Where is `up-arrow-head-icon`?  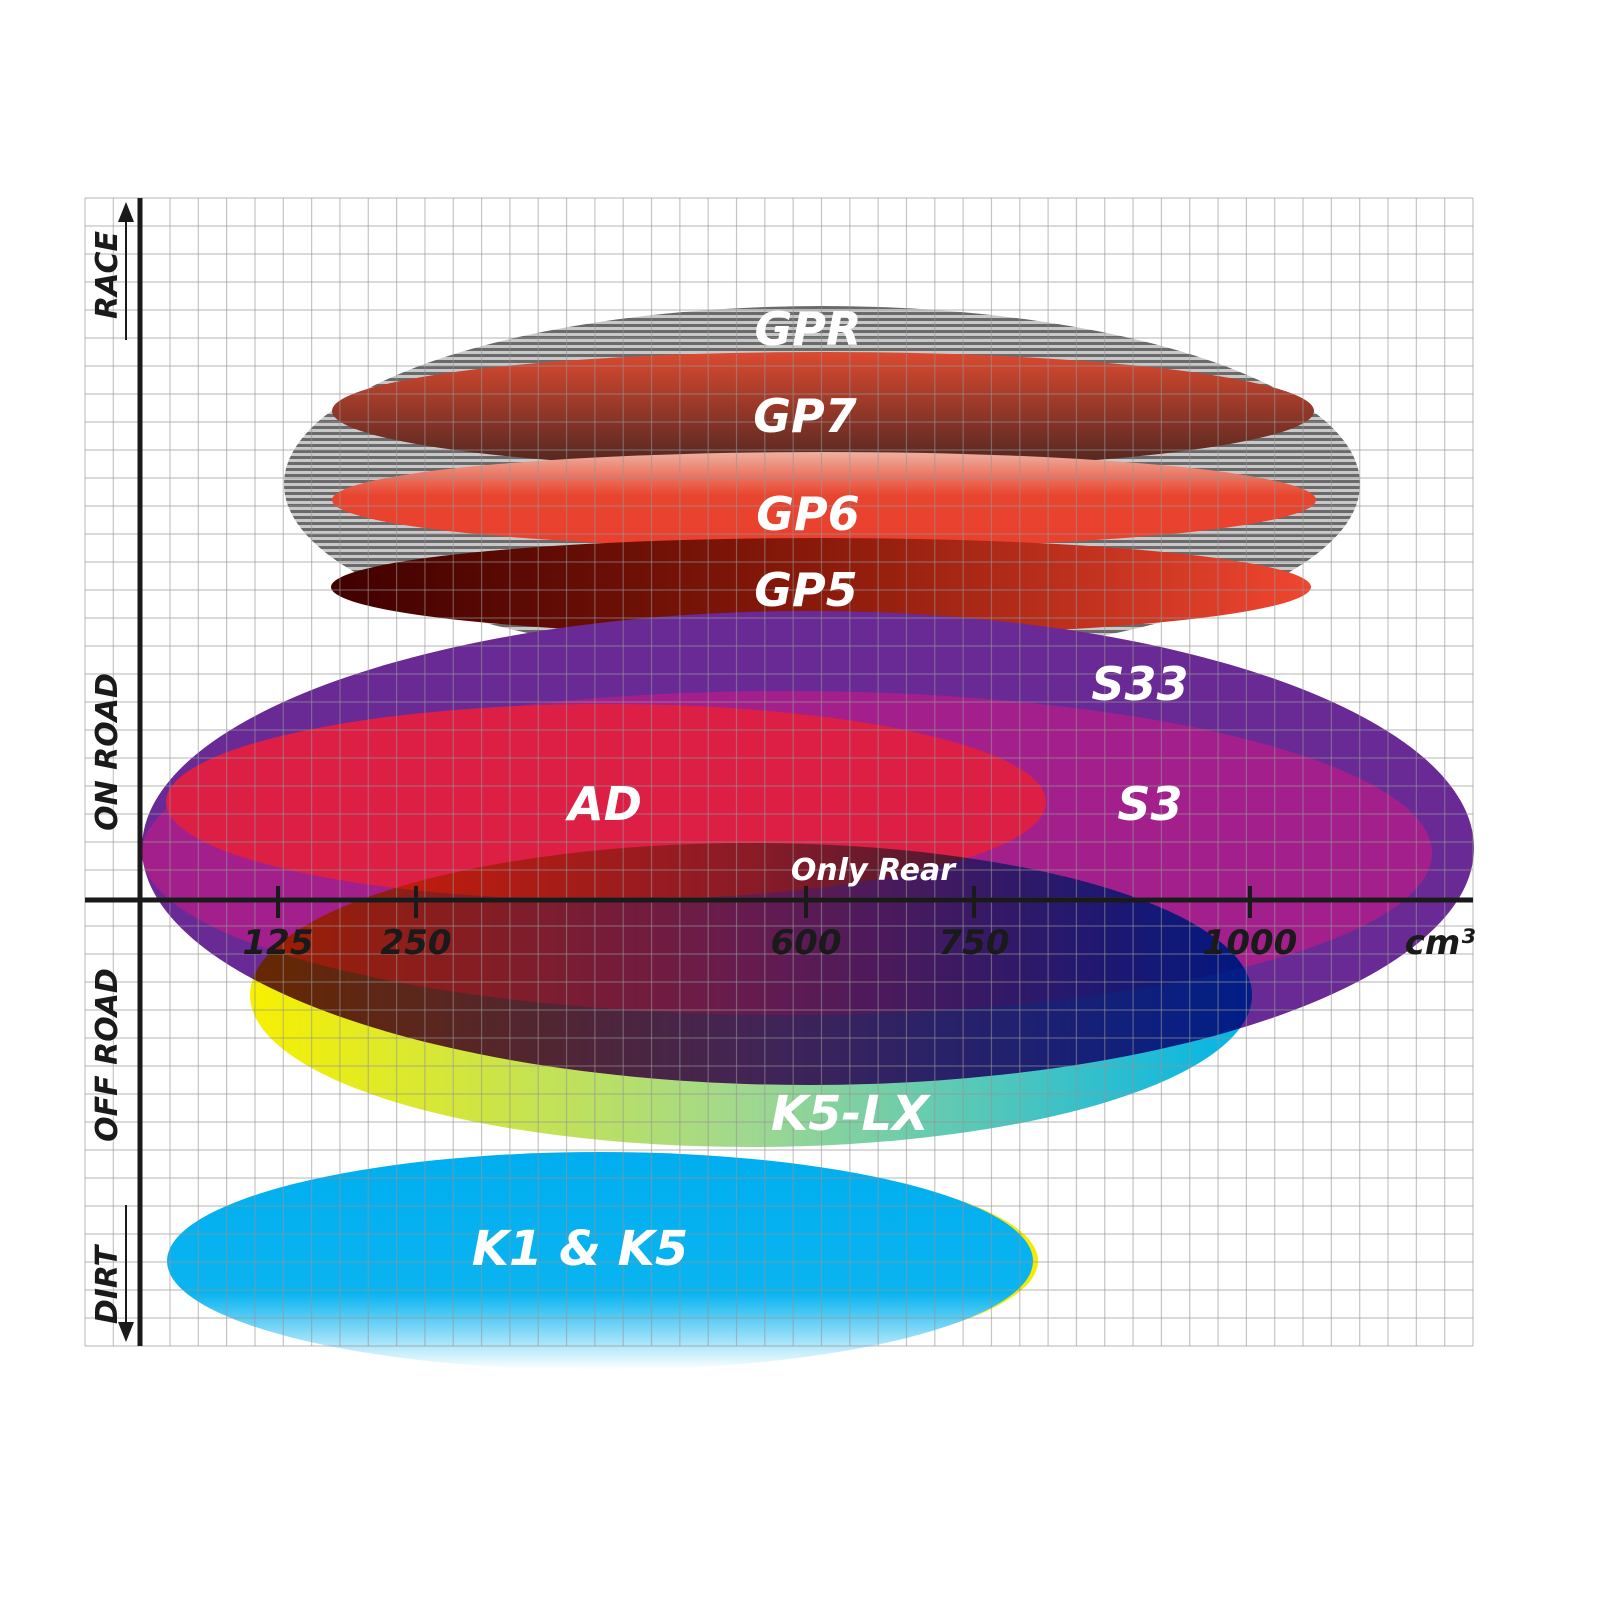
up-arrow-head-icon is located at coordinates (126, 212).